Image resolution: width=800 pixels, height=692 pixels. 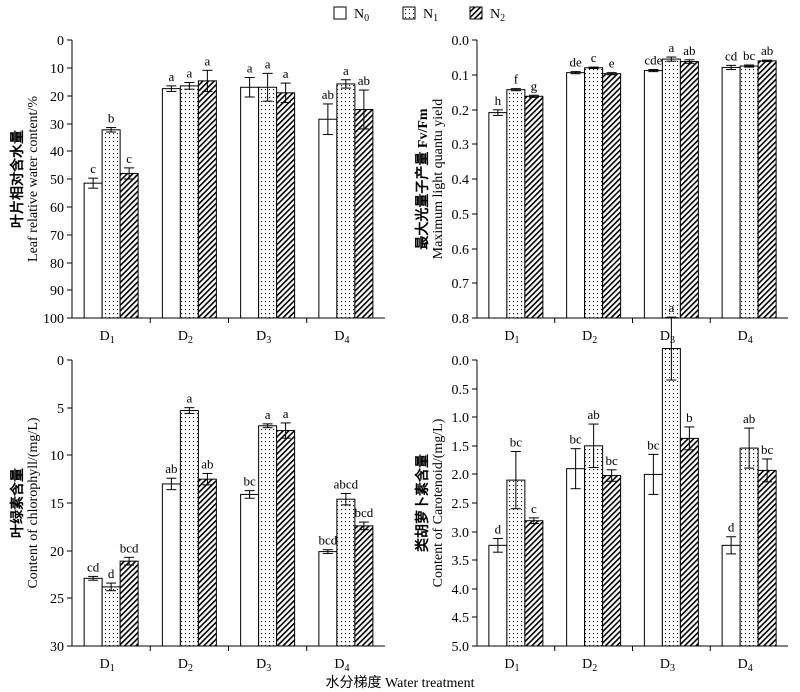 I want to click on y-axis-title-en: Content of Carotenoid/(mg/L), so click(x=438, y=502).